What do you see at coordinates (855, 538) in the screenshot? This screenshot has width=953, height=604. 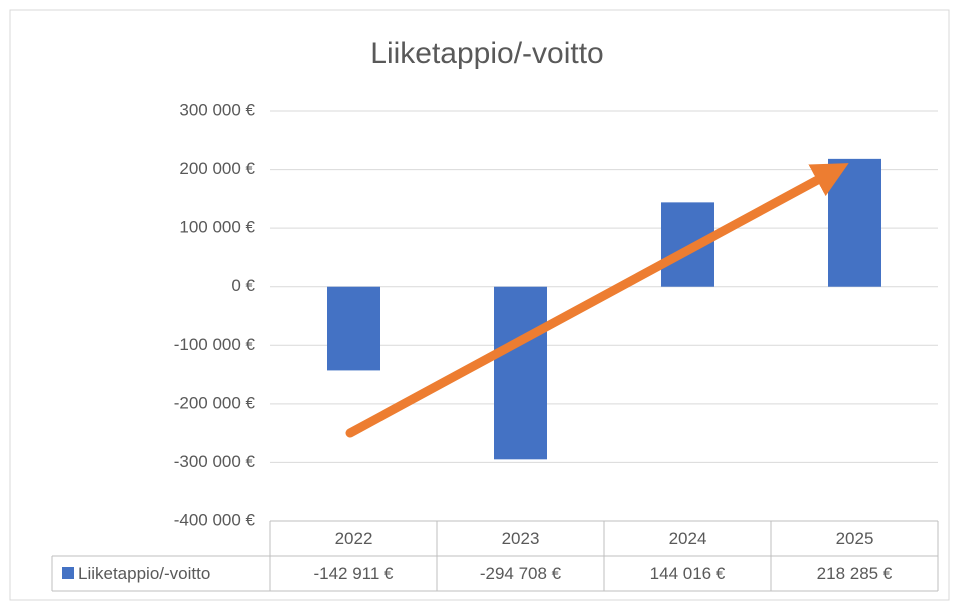 I see `x-tick-label: 2025` at bounding box center [855, 538].